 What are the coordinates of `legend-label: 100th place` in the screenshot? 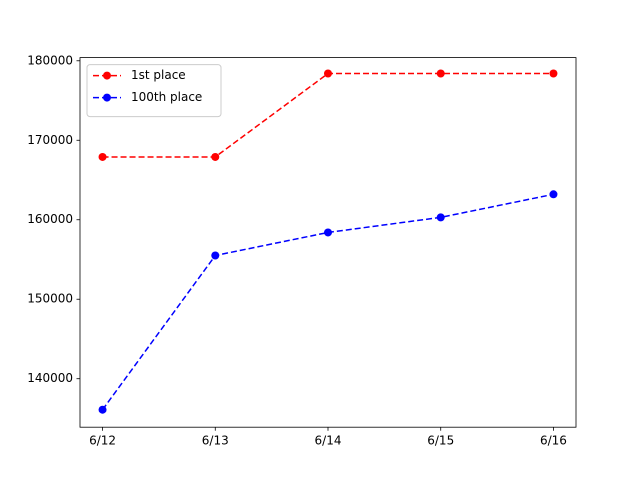 It's located at (166, 97).